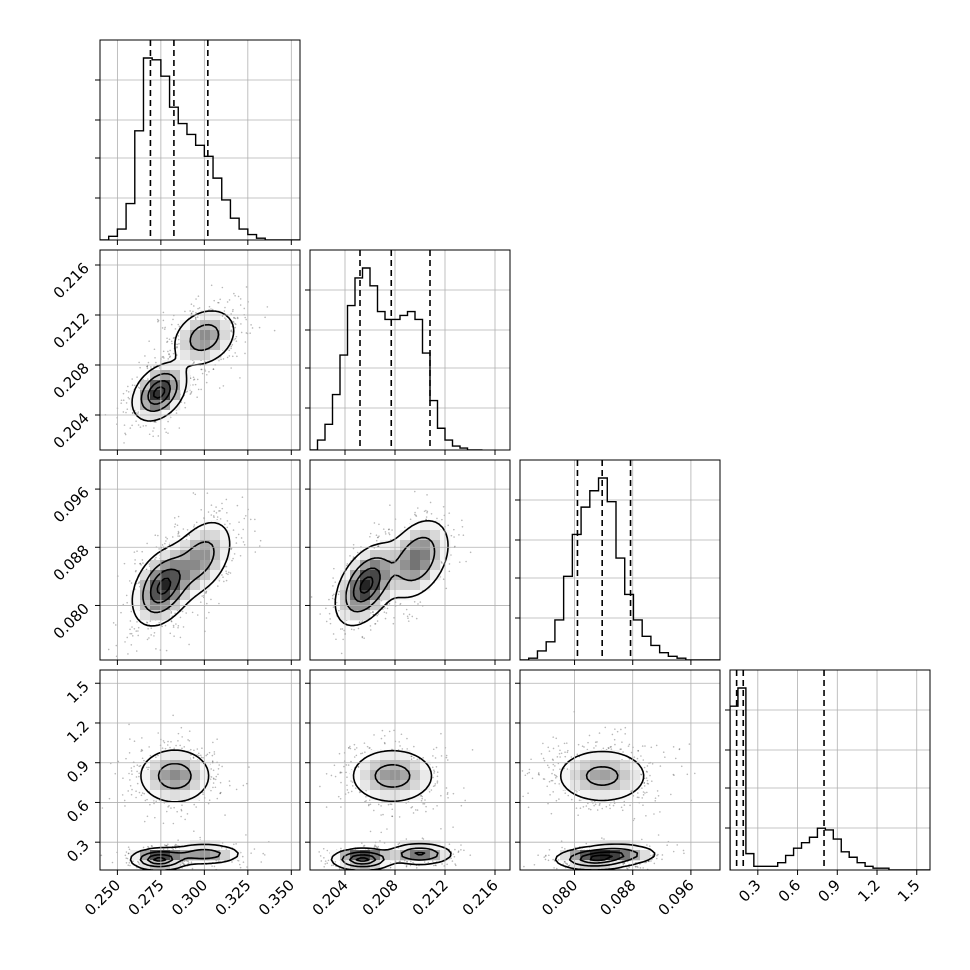 The height and width of the screenshot is (970, 970). I want to click on y-tick-label: 1.2, so click(78, 732).